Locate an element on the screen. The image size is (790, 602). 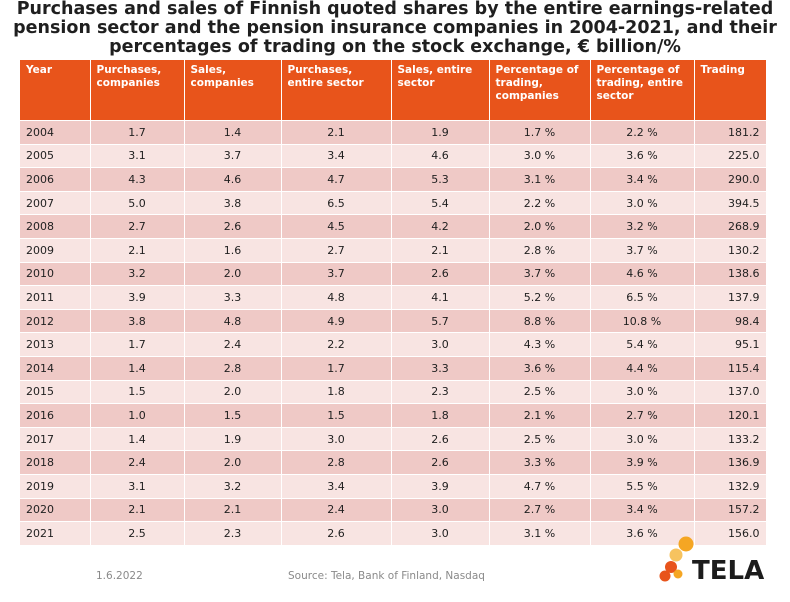
column-header: Trading is located at coordinates (730, 90).